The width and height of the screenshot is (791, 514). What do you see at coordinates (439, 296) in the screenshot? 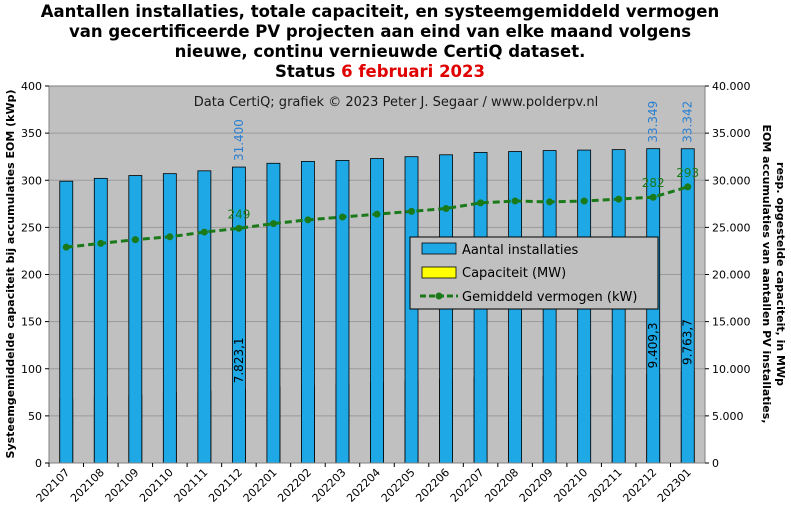
I see `legend-swatch-gemiddeld-marker` at bounding box center [439, 296].